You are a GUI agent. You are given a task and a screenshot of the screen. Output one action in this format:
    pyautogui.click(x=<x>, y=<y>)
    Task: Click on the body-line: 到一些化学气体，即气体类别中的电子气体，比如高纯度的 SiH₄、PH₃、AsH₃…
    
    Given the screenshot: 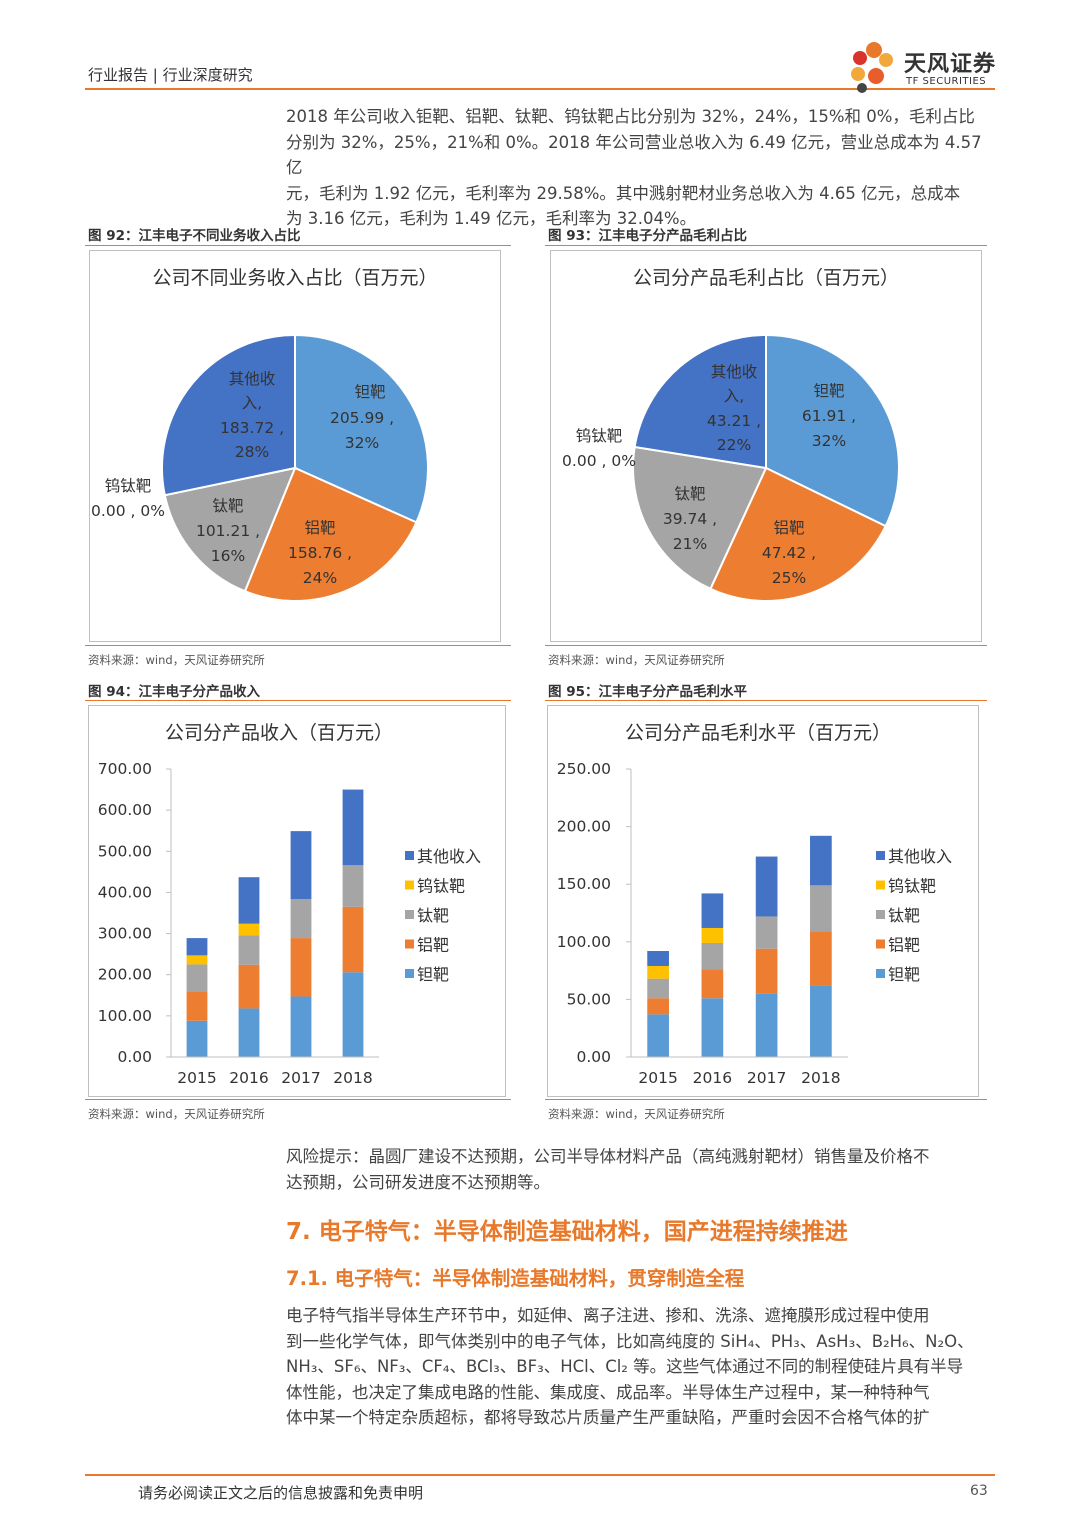 What is the action you would take?
    pyautogui.click(x=630, y=1341)
    